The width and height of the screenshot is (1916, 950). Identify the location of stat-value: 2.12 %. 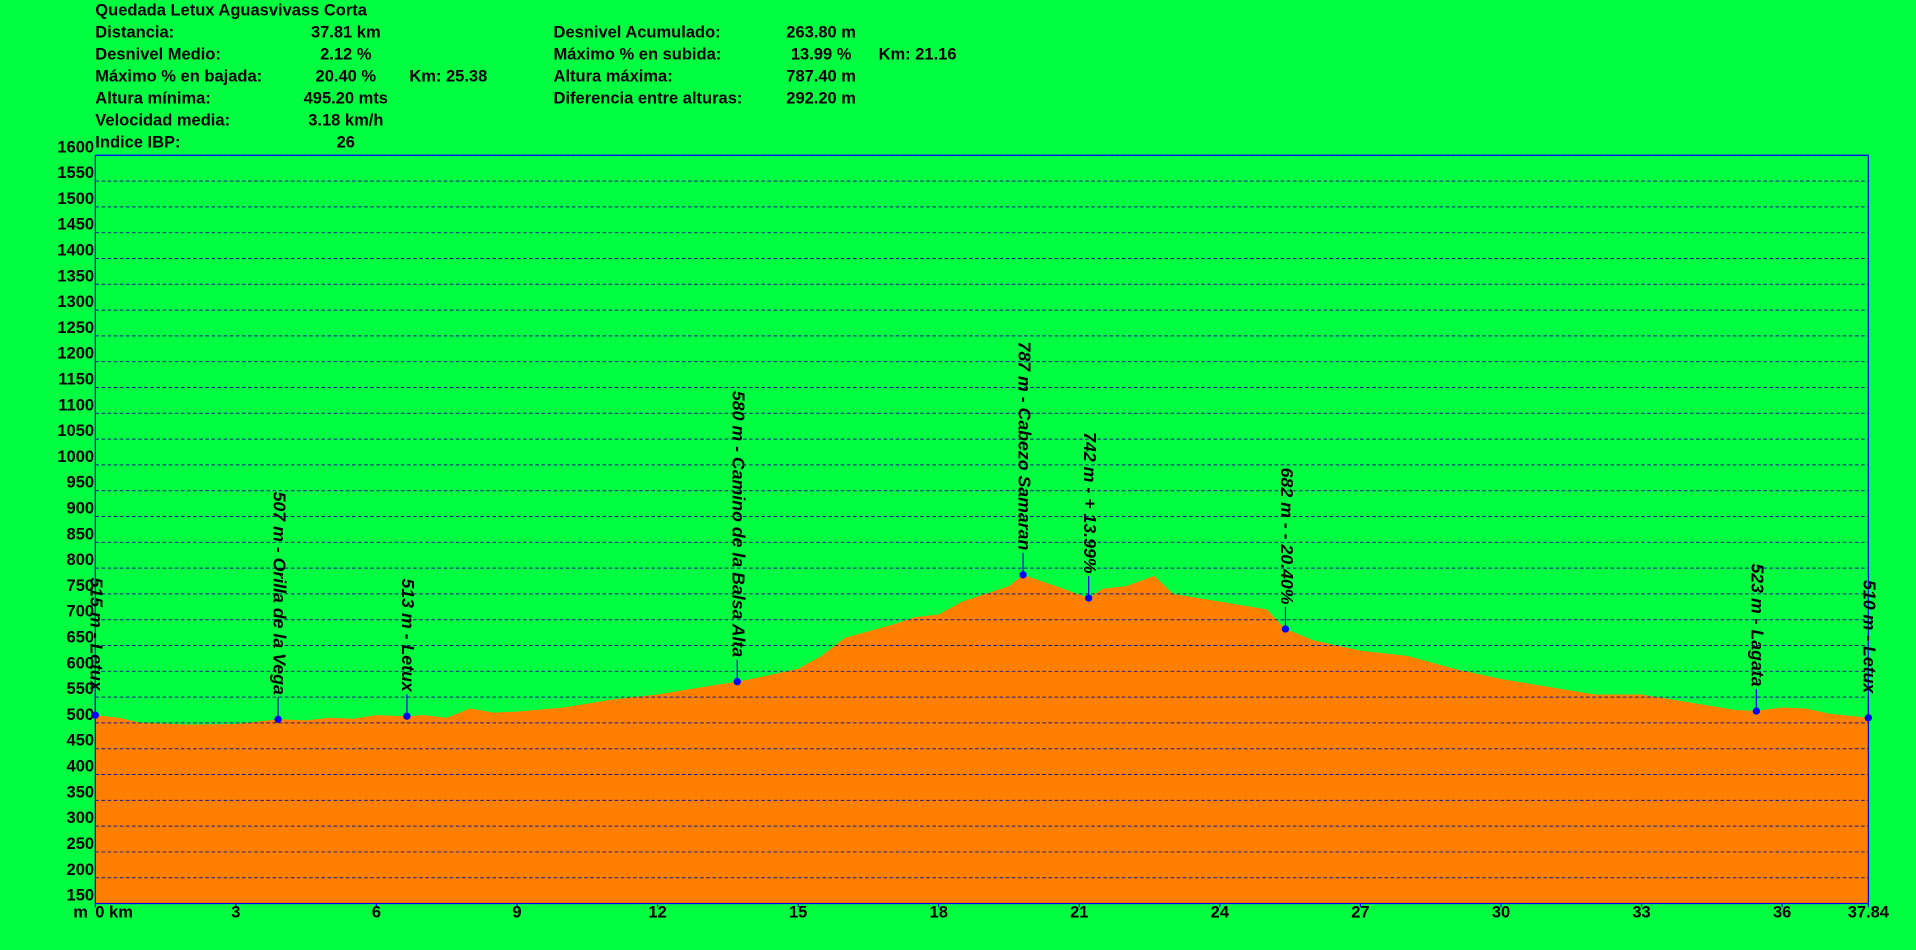
(346, 54).